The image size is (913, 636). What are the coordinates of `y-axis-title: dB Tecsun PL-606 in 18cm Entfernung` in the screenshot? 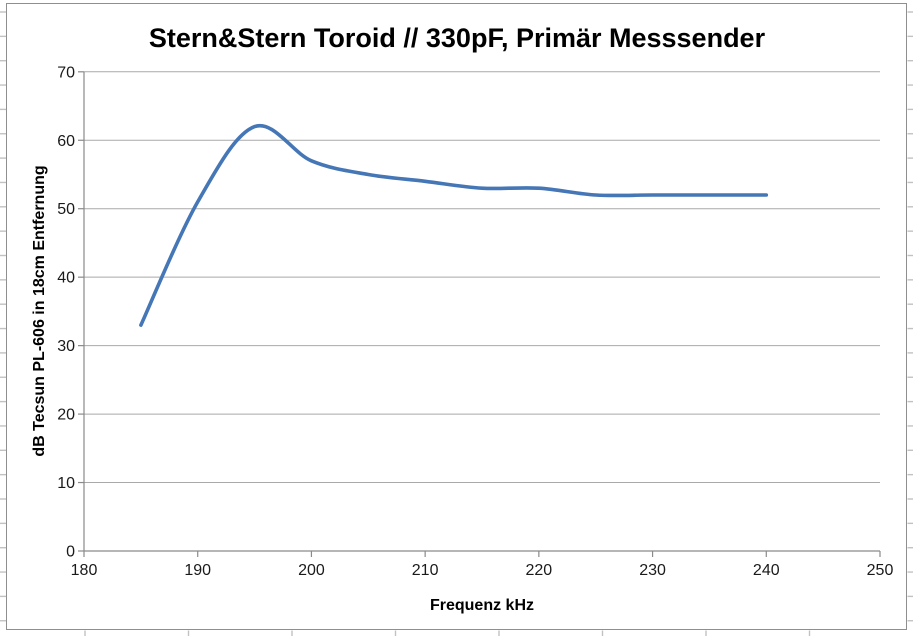 It's located at (39, 310).